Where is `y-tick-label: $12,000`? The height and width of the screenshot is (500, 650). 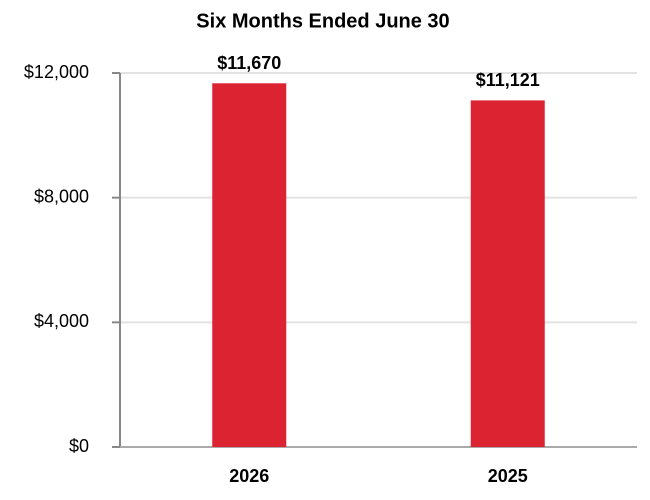 y-tick-label: $12,000 is located at coordinates (56, 72).